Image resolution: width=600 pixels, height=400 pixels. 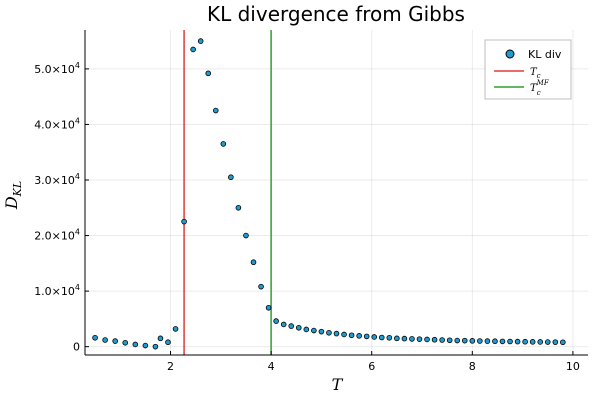 I want to click on x-ticks: 2 4 6 8 10, so click(x=373, y=362).